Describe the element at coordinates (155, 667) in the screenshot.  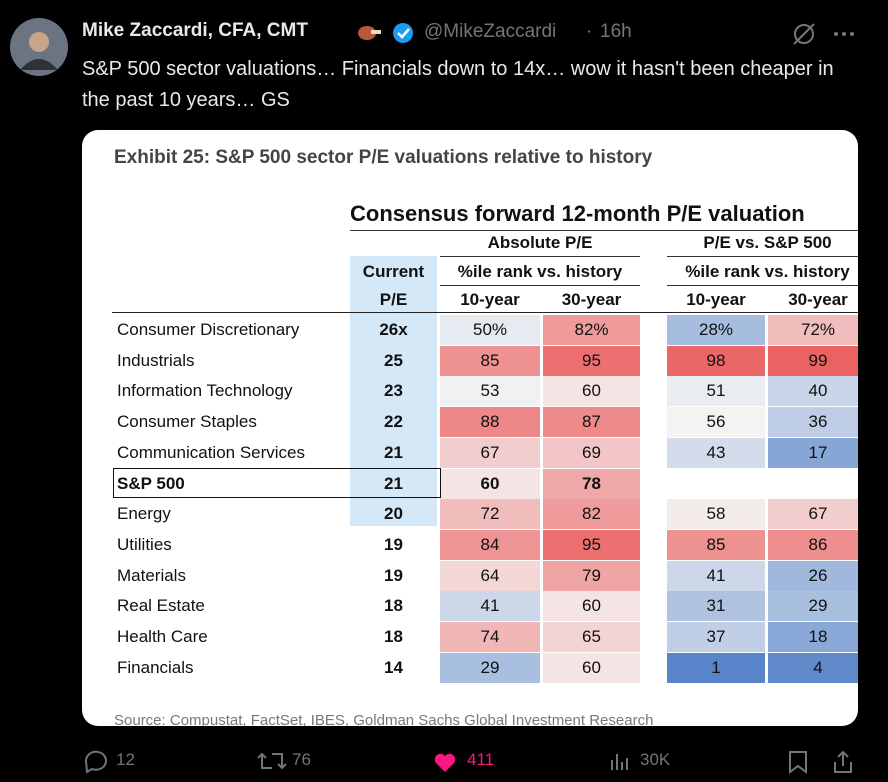
I see `row-label: Financials` at that location.